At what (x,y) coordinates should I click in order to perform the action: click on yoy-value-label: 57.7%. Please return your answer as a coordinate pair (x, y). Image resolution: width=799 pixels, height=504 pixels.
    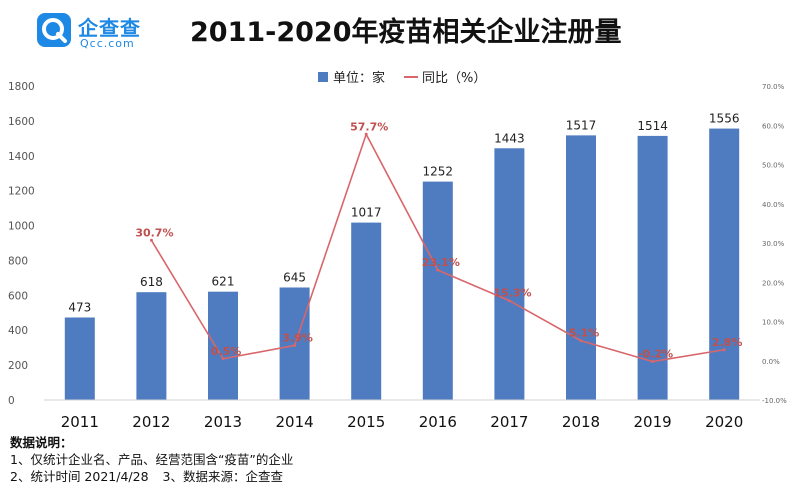
    Looking at the image, I should click on (369, 126).